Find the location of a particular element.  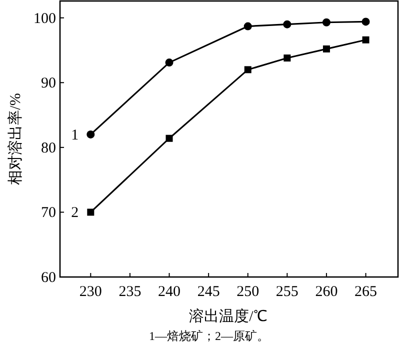

y-tick-label: 80 is located at coordinates (48, 148).